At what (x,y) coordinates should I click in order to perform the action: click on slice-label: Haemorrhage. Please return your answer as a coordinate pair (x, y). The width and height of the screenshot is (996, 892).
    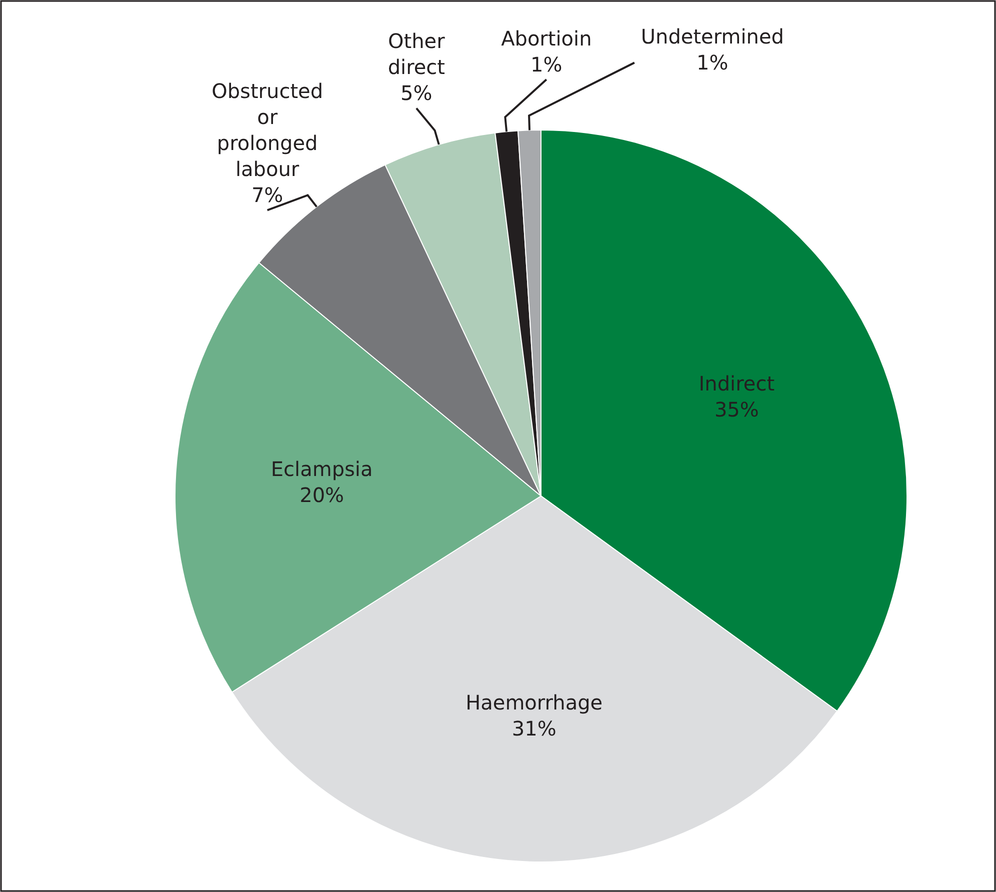
    Looking at the image, I should click on (534, 702).